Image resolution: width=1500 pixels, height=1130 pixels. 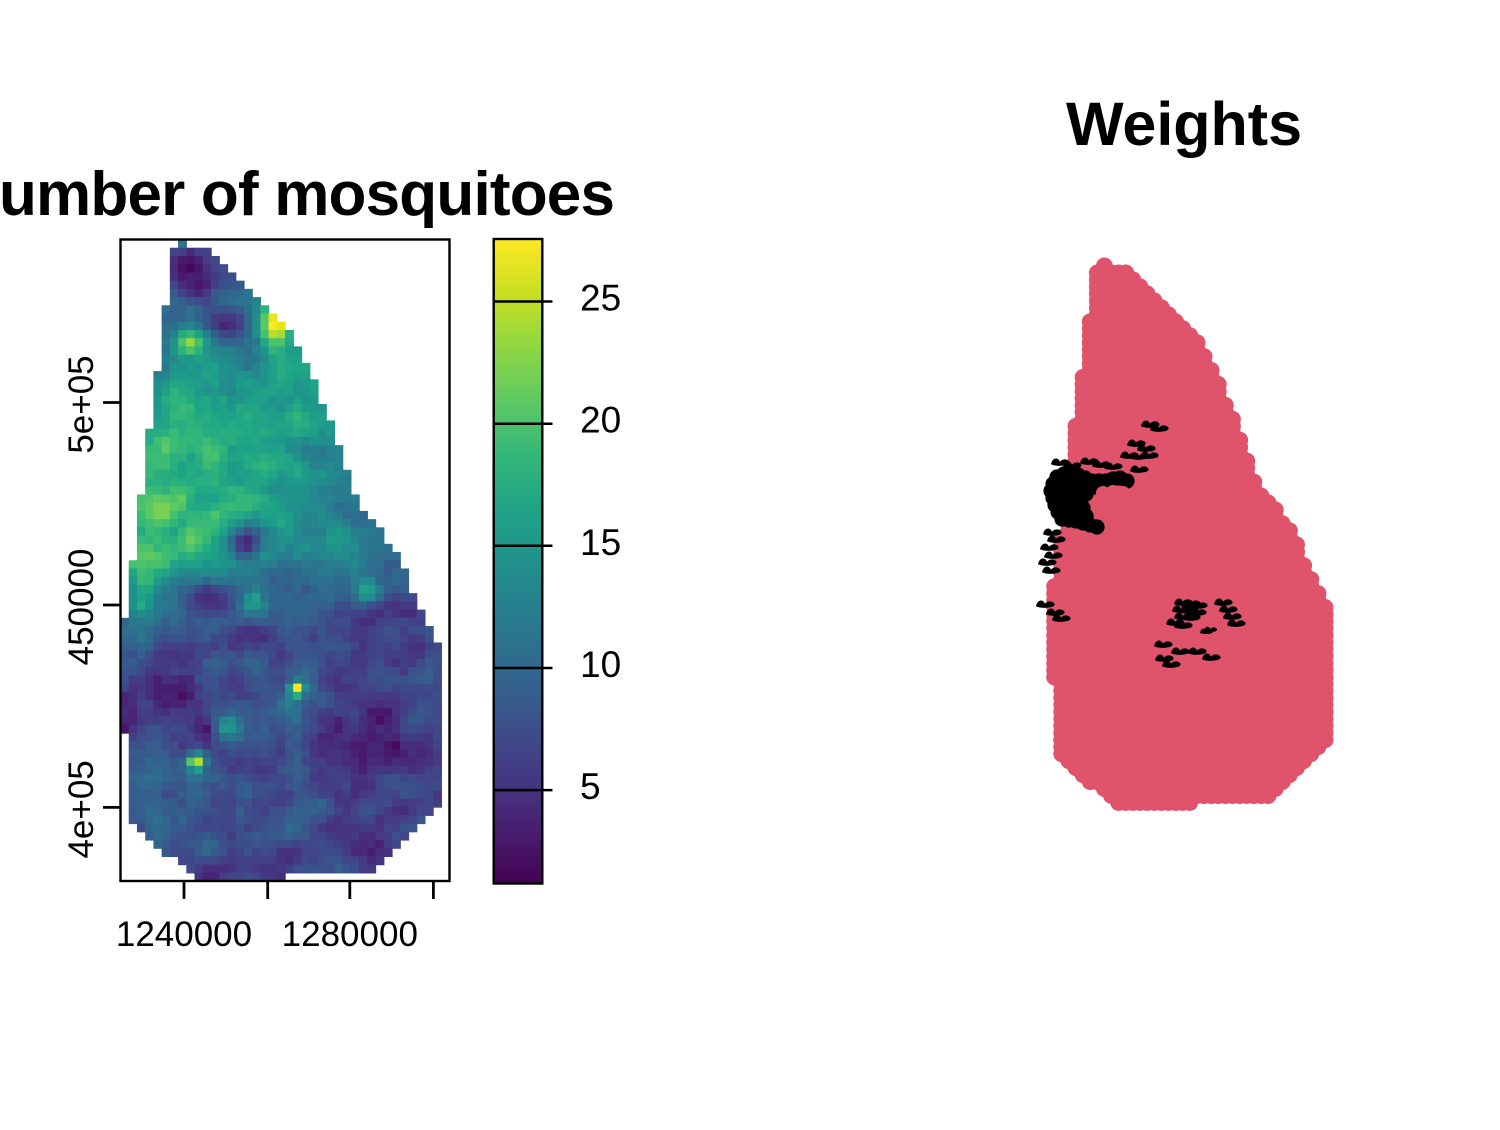 I want to click on svg-text: 25, so click(x=600, y=298).